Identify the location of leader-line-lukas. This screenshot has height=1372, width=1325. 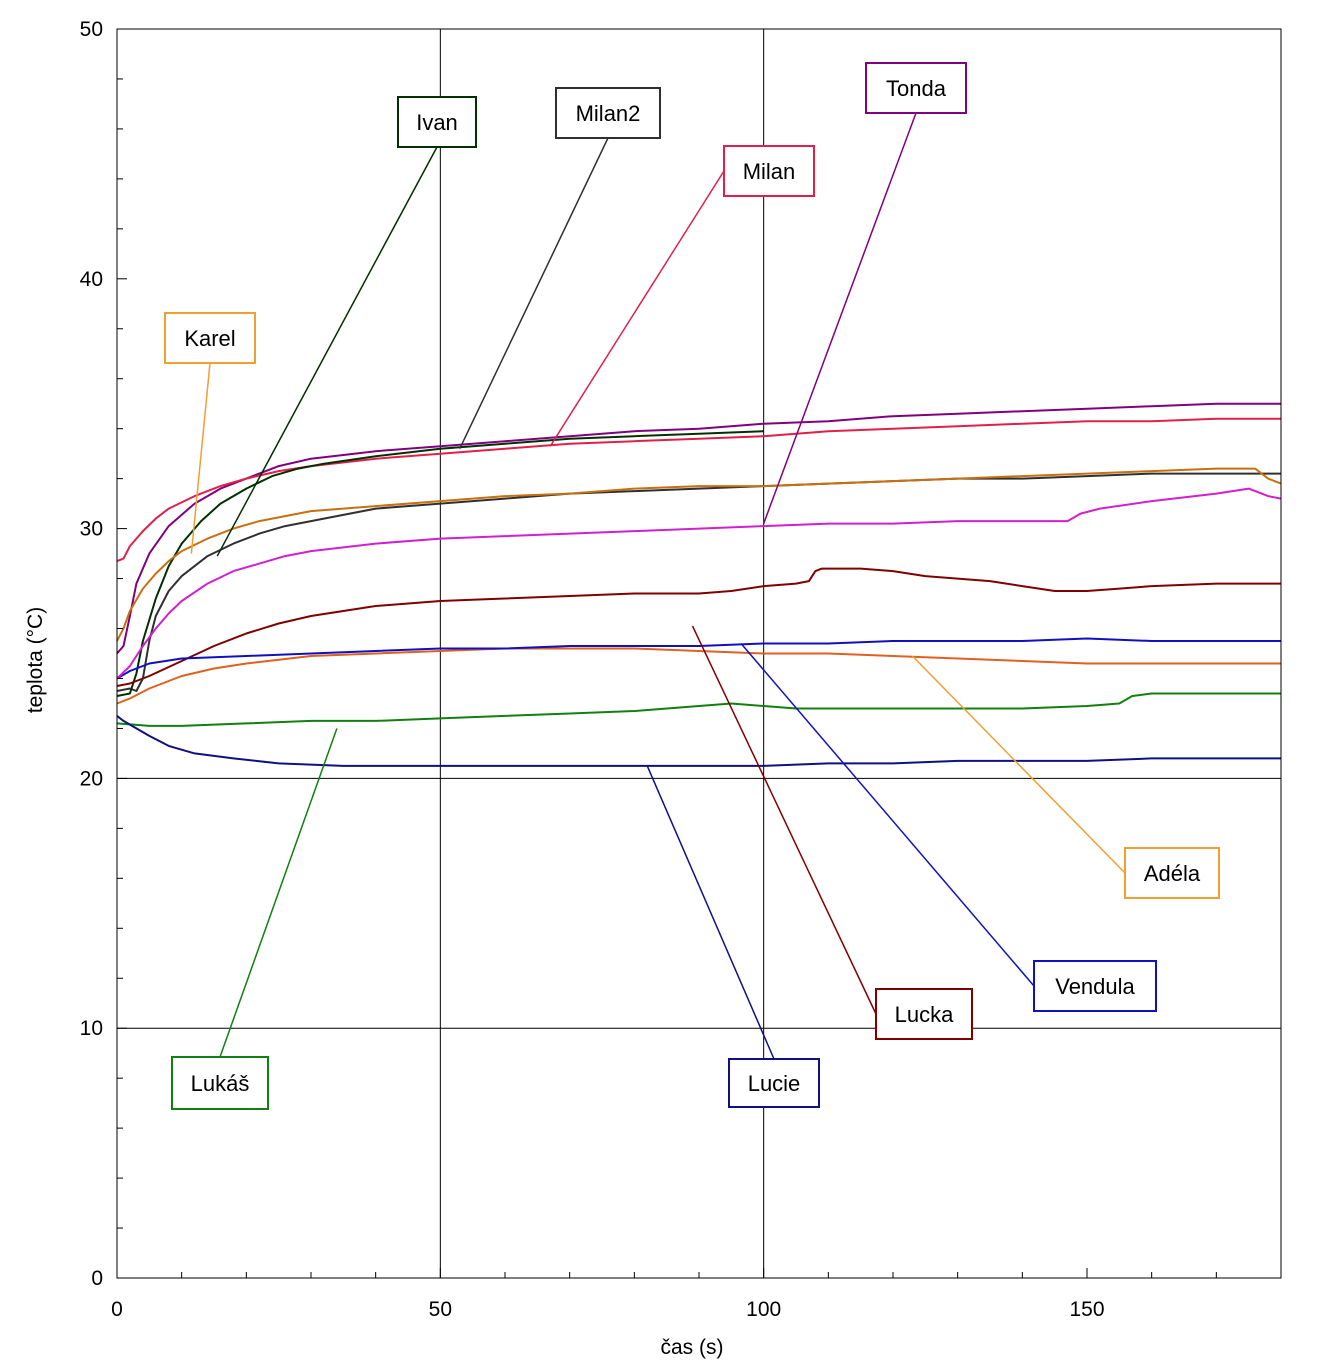
(278, 893).